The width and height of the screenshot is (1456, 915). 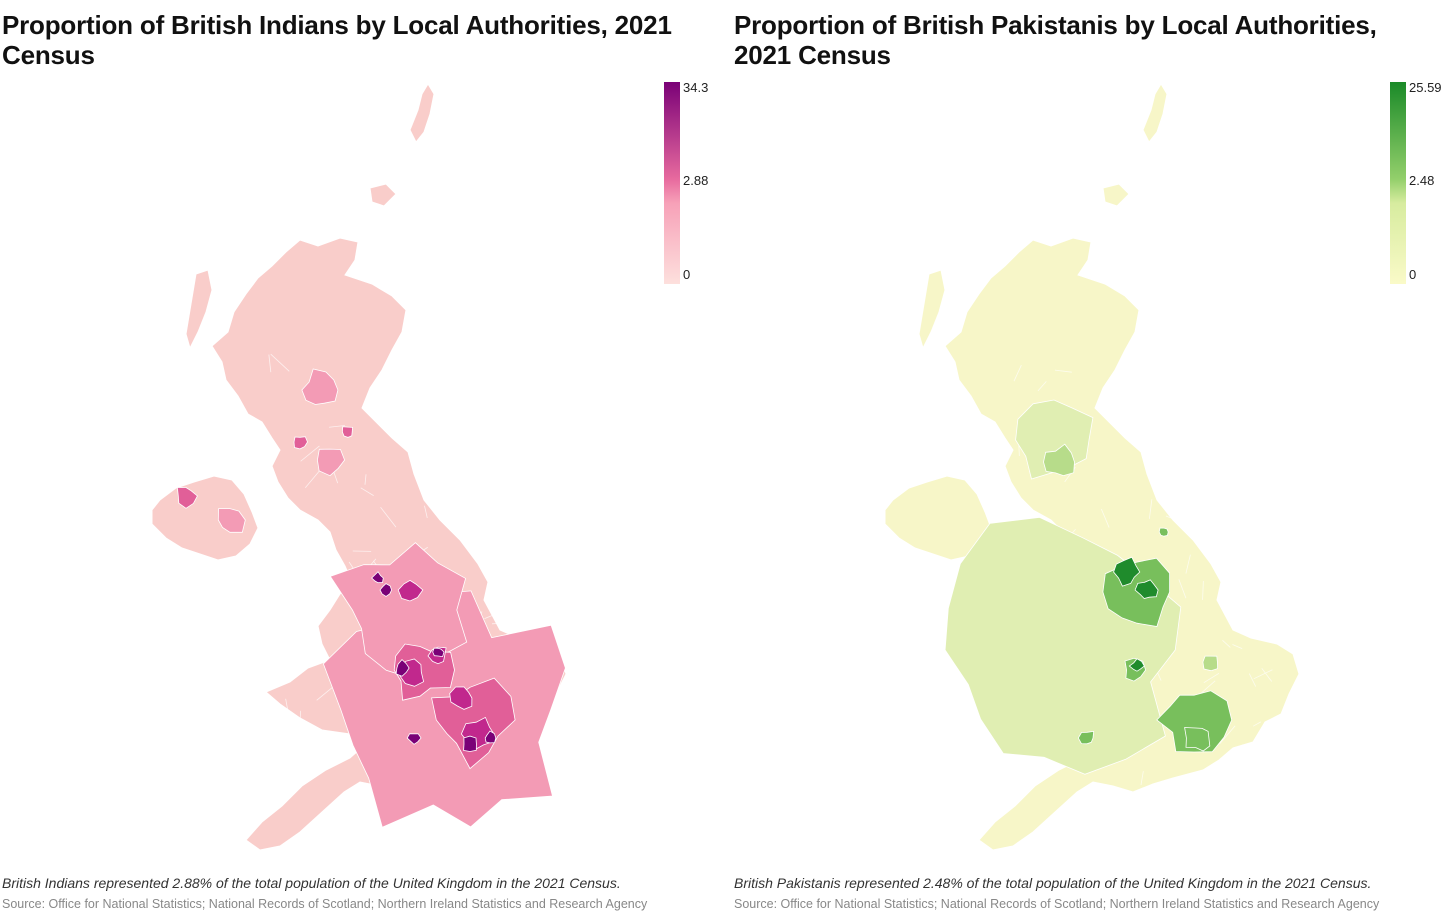 I want to click on high-value-authorities, so click(x=1088, y=587).